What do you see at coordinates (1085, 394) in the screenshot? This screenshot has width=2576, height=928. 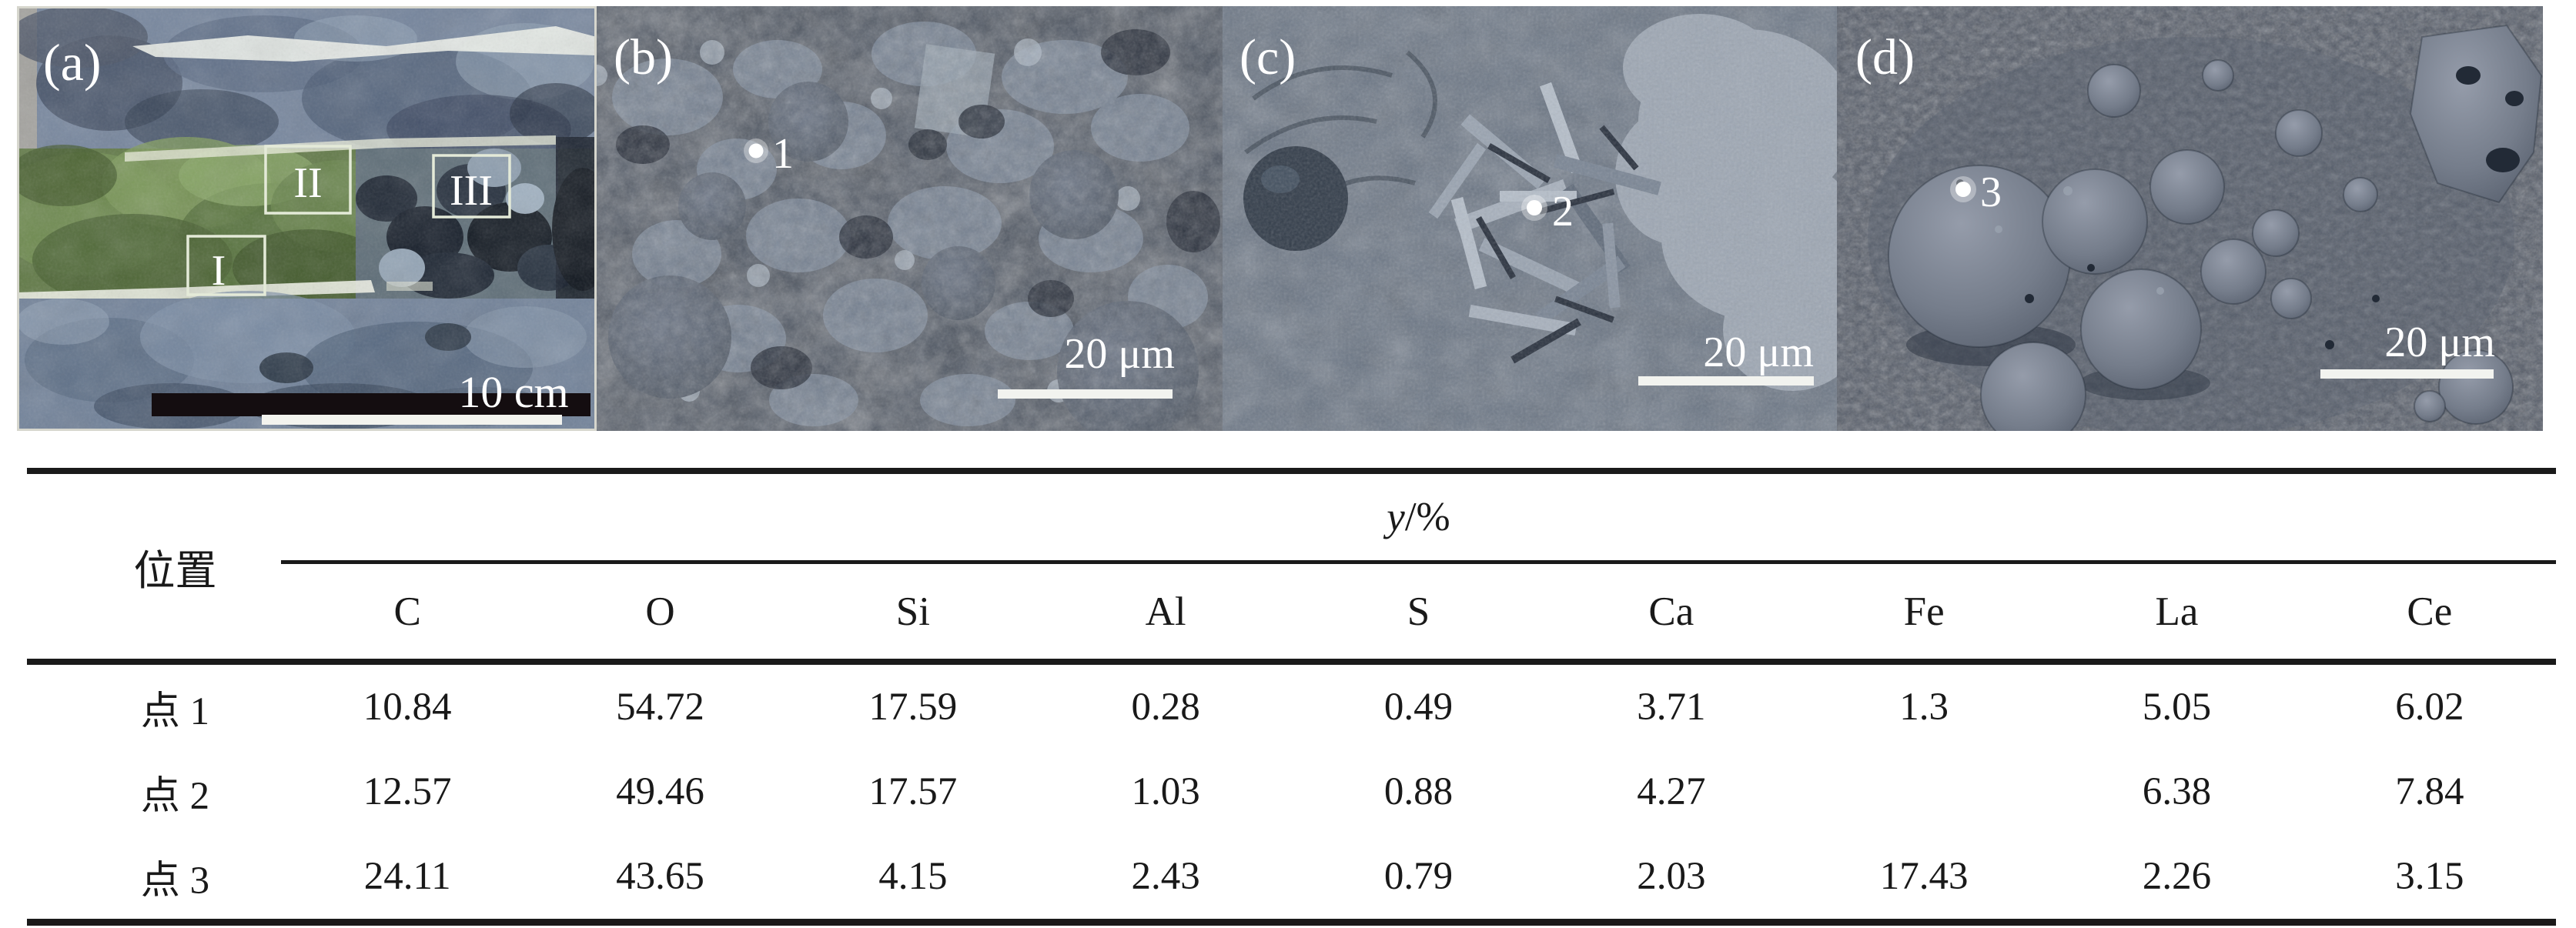 I see `scale-bar-b` at bounding box center [1085, 394].